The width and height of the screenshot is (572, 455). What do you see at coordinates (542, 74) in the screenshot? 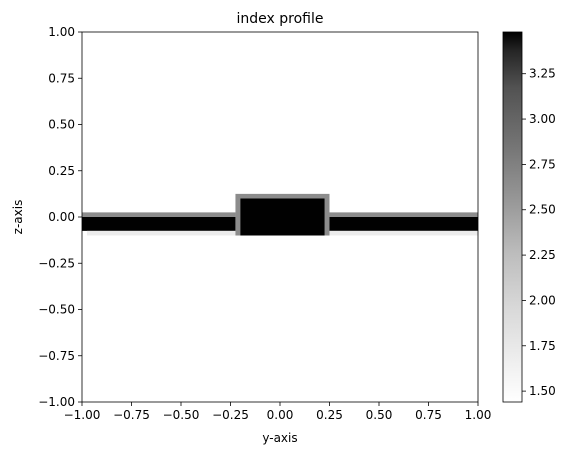
I see `colorbar-tick-label: 3.25` at bounding box center [542, 74].